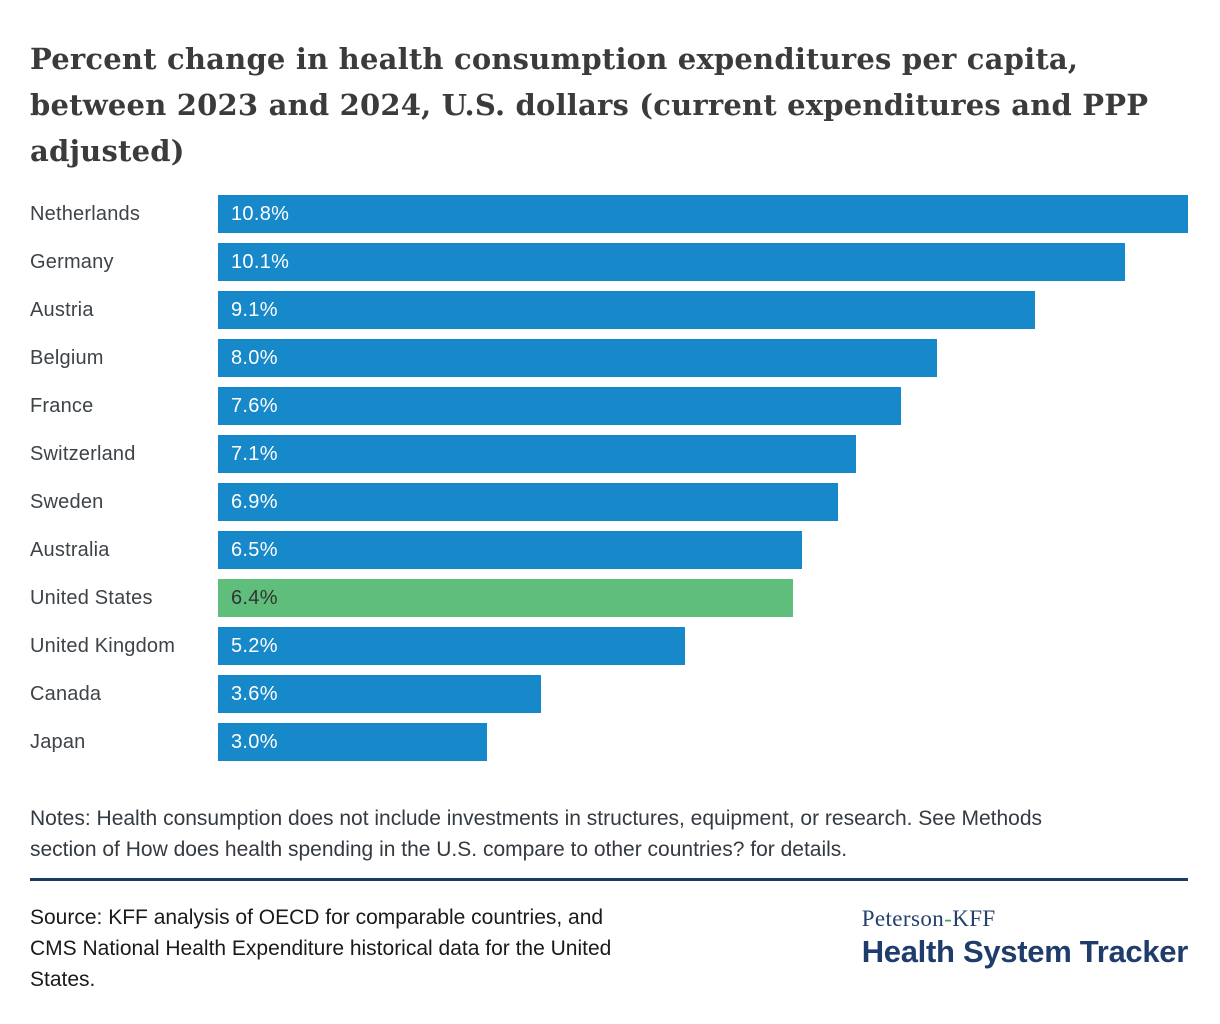 The width and height of the screenshot is (1220, 1024). Describe the element at coordinates (83, 453) in the screenshot. I see `country-label: Switzerland` at that location.